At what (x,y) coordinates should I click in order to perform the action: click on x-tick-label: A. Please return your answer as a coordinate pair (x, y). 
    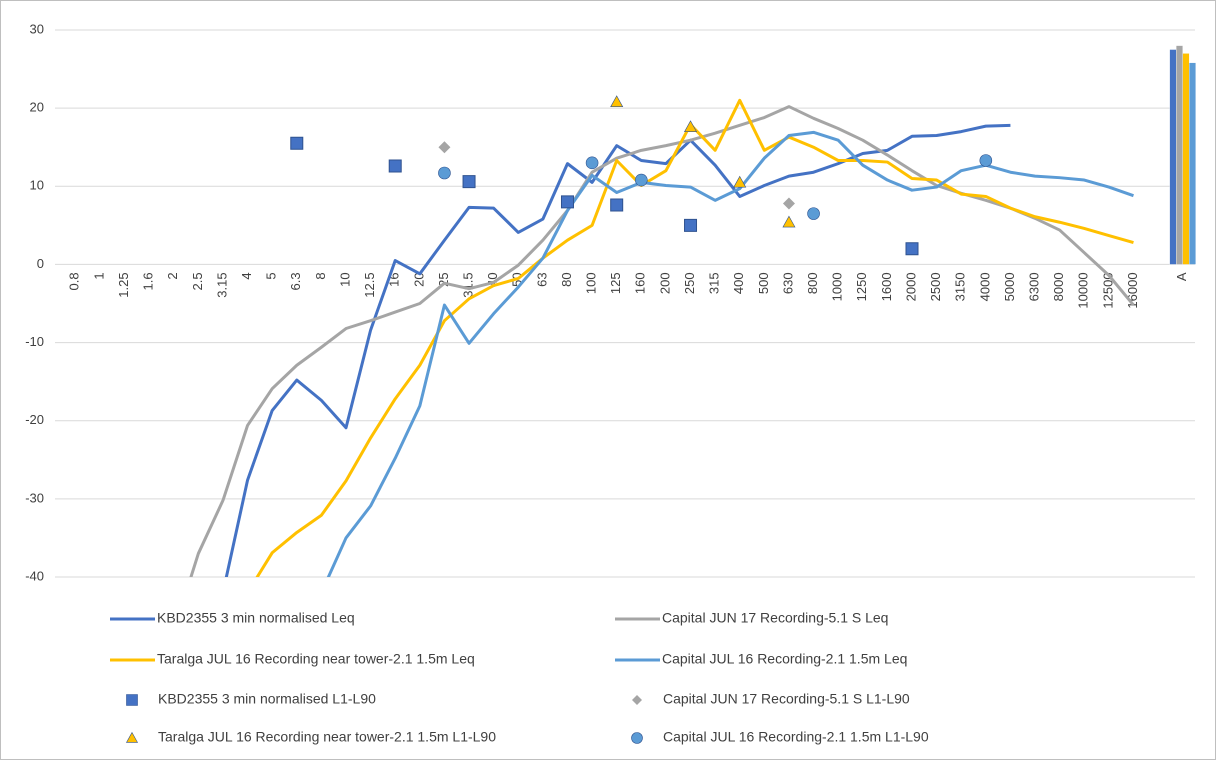
    Looking at the image, I should click on (1181, 276).